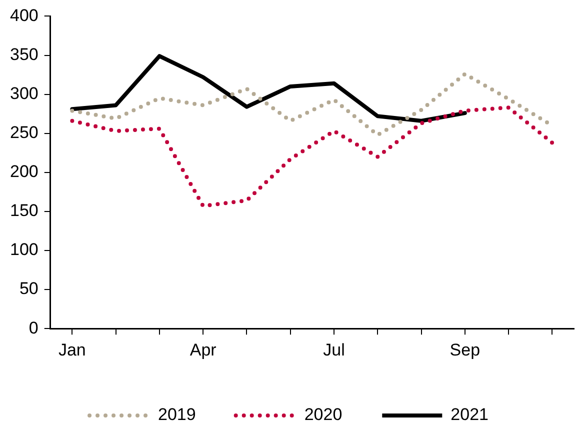 The height and width of the screenshot is (434, 582). Describe the element at coordinates (203, 350) in the screenshot. I see `x-tick-label: Apr` at that location.